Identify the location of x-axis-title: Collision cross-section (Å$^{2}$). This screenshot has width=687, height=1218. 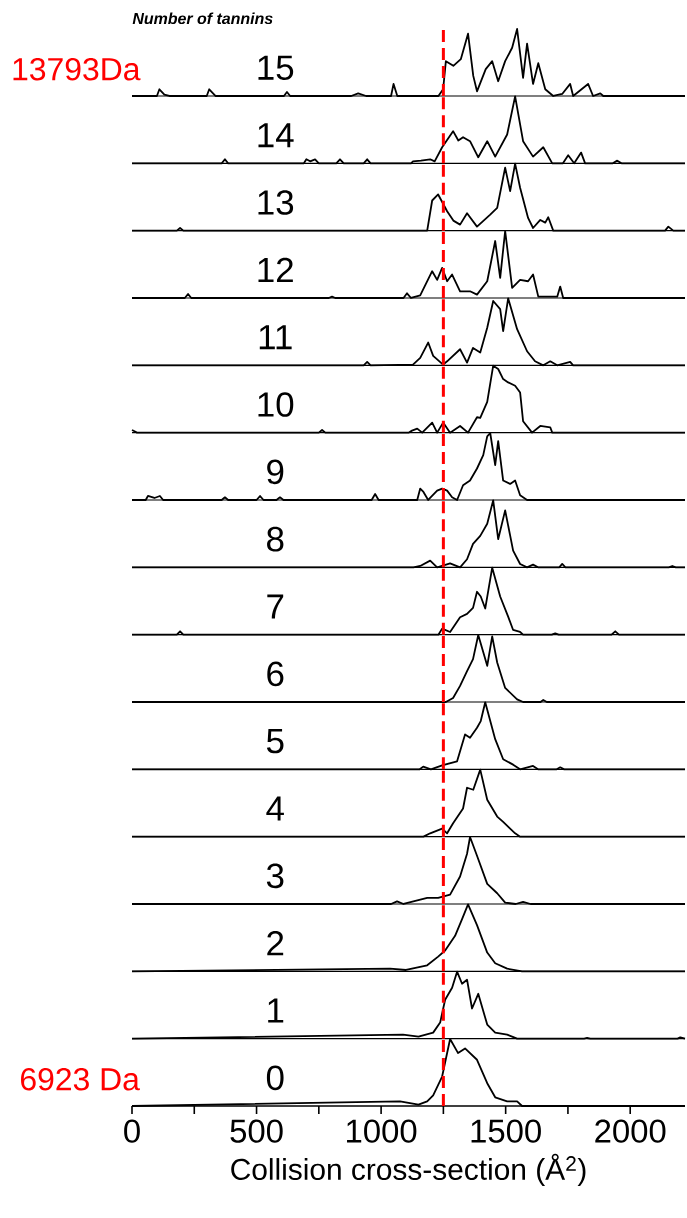
(408, 1169).